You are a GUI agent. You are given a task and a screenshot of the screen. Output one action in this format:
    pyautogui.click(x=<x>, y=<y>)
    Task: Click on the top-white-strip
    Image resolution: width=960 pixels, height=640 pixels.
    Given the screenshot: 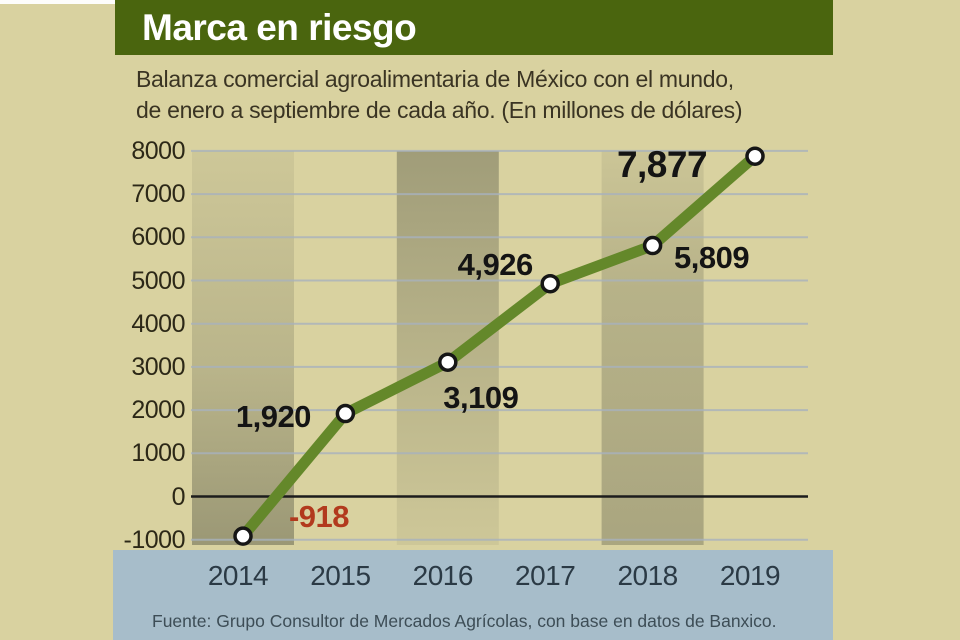 What is the action you would take?
    pyautogui.click(x=57, y=2)
    